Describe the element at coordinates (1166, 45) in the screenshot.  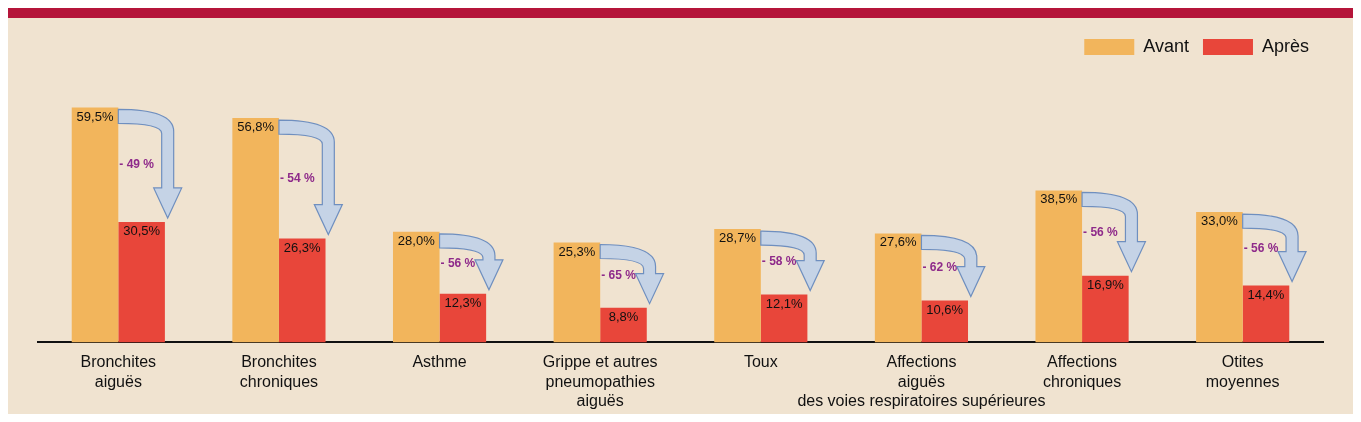
I see `legend-label: Avant` at that location.